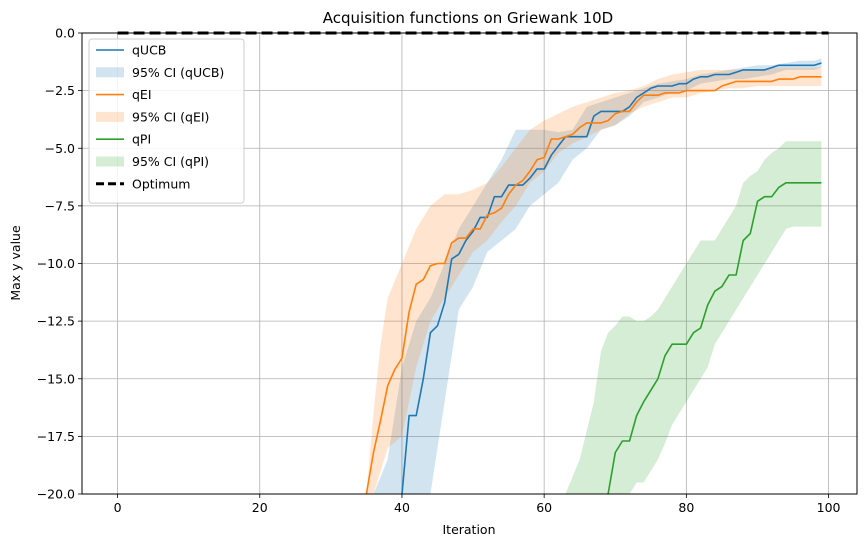 This screenshot has height=547, width=866. I want to click on x-tick-label: 20, so click(260, 507).